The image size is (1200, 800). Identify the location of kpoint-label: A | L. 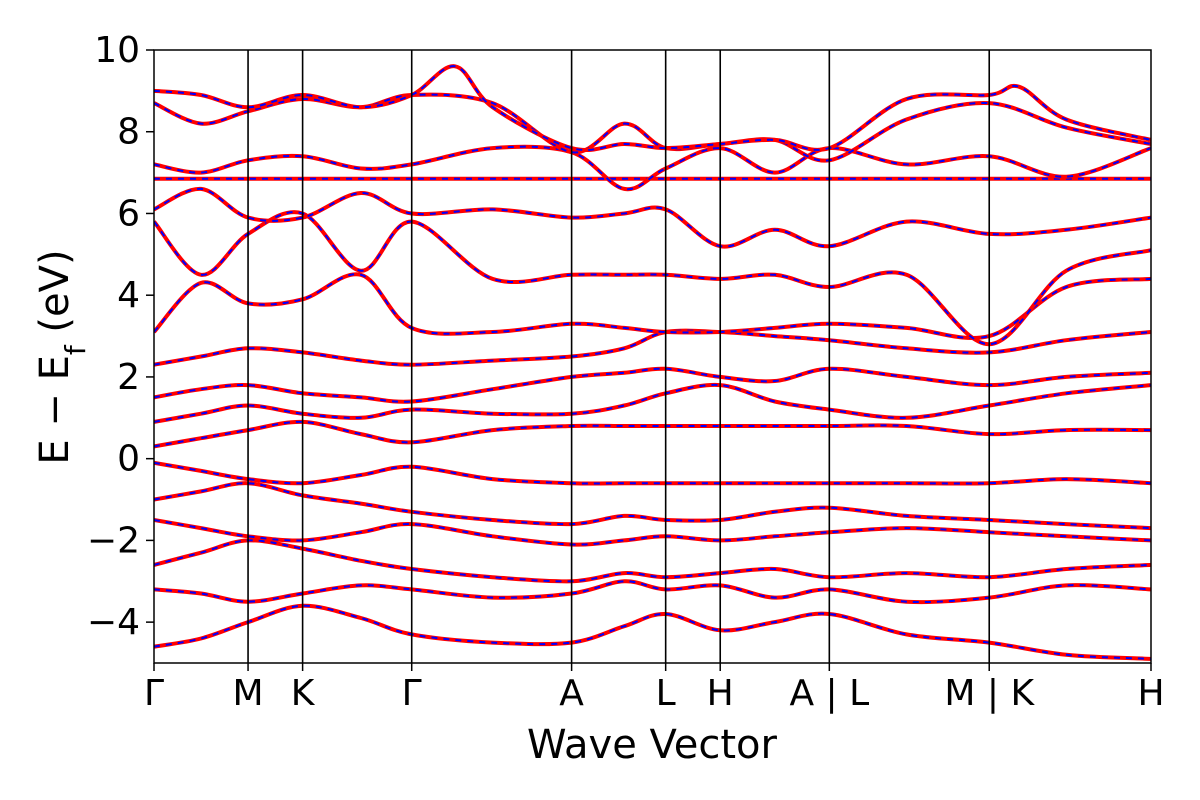
(829, 693).